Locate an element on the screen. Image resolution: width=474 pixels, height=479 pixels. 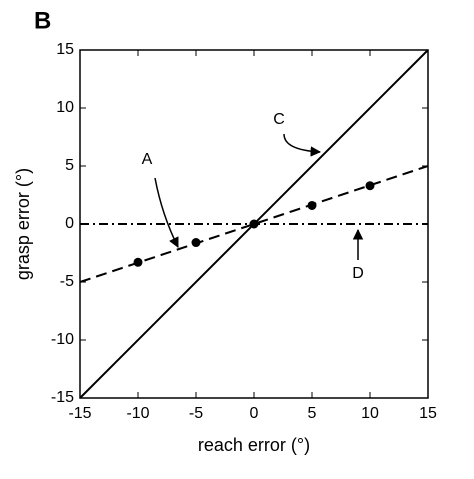
y-tick-label: -5 is located at coordinates (67, 281).